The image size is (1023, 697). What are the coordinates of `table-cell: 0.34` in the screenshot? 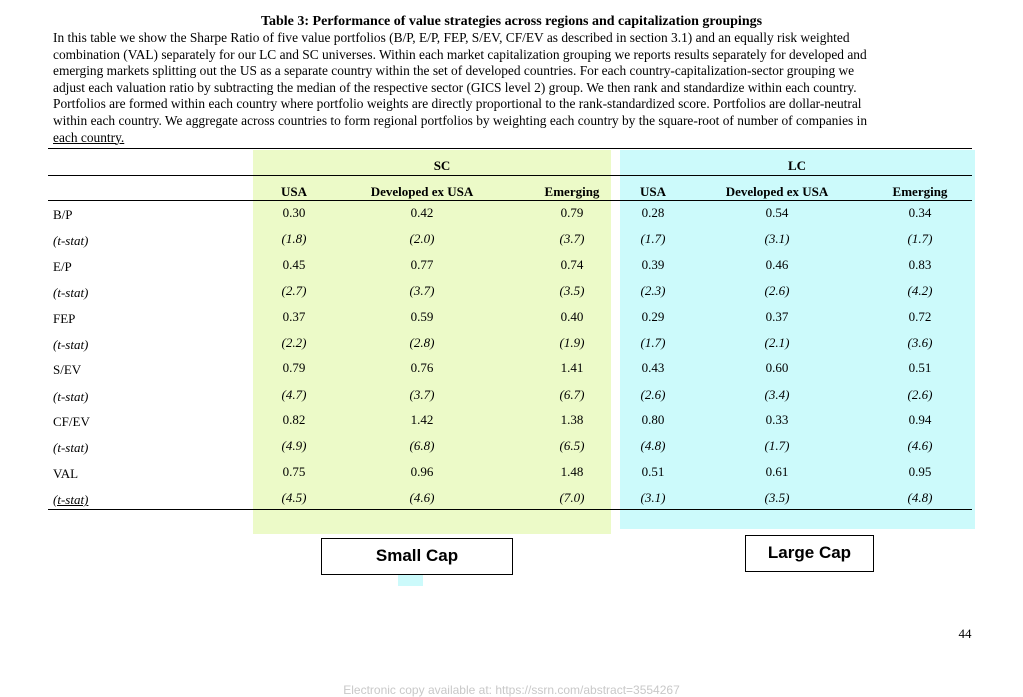 It's located at (920, 212).